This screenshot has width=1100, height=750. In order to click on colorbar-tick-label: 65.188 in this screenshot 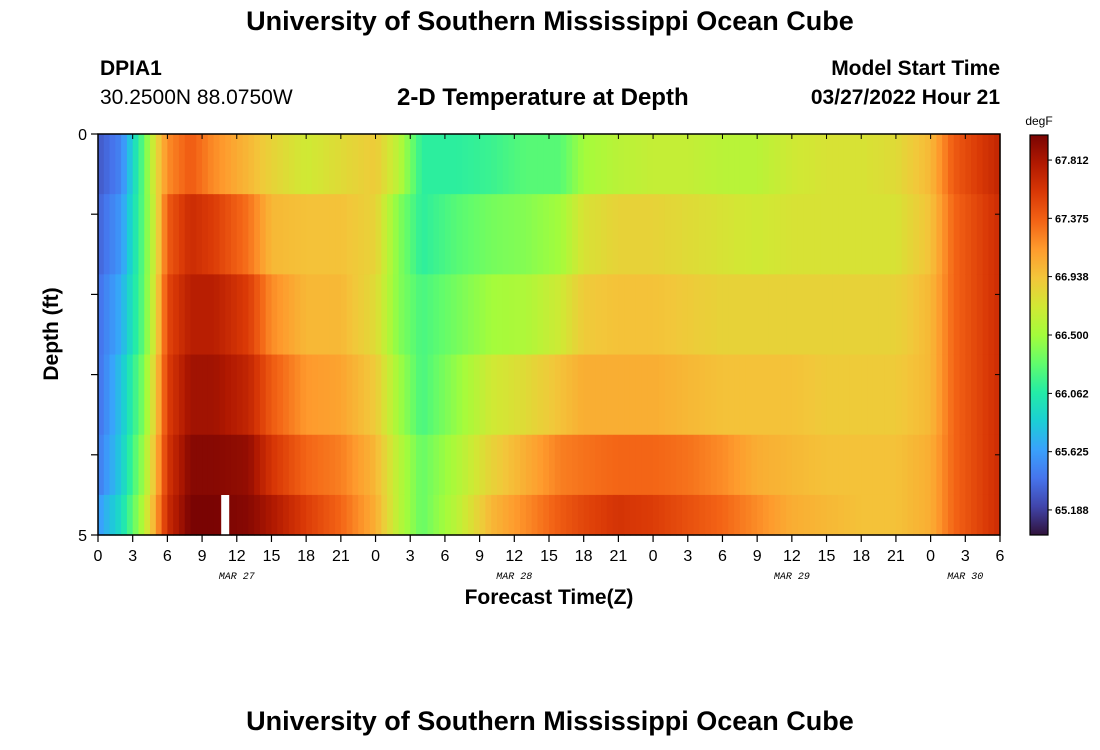, I will do `click(1072, 511)`.